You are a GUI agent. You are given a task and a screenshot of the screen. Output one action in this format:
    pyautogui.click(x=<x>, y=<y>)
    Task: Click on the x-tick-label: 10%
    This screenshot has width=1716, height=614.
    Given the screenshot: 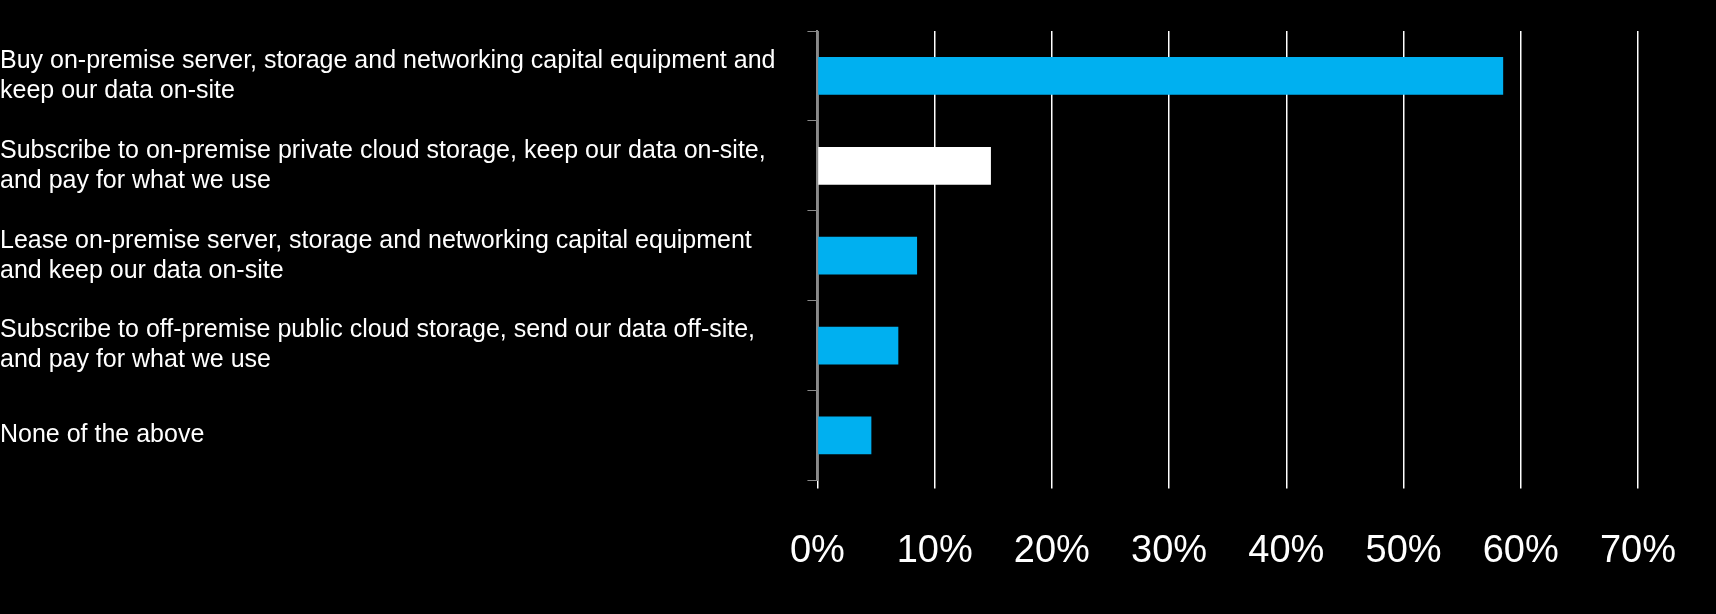 What is the action you would take?
    pyautogui.click(x=934, y=548)
    